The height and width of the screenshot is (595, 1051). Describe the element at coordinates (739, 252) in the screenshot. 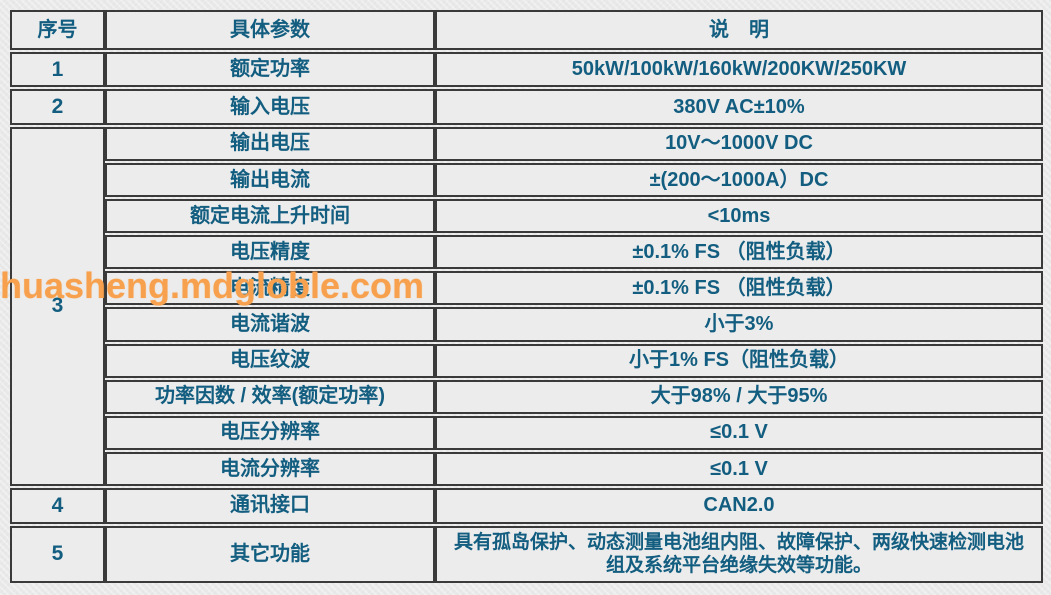

I see `desc-voltage-accuracy: ±0.1% FS （阻性负载）` at that location.